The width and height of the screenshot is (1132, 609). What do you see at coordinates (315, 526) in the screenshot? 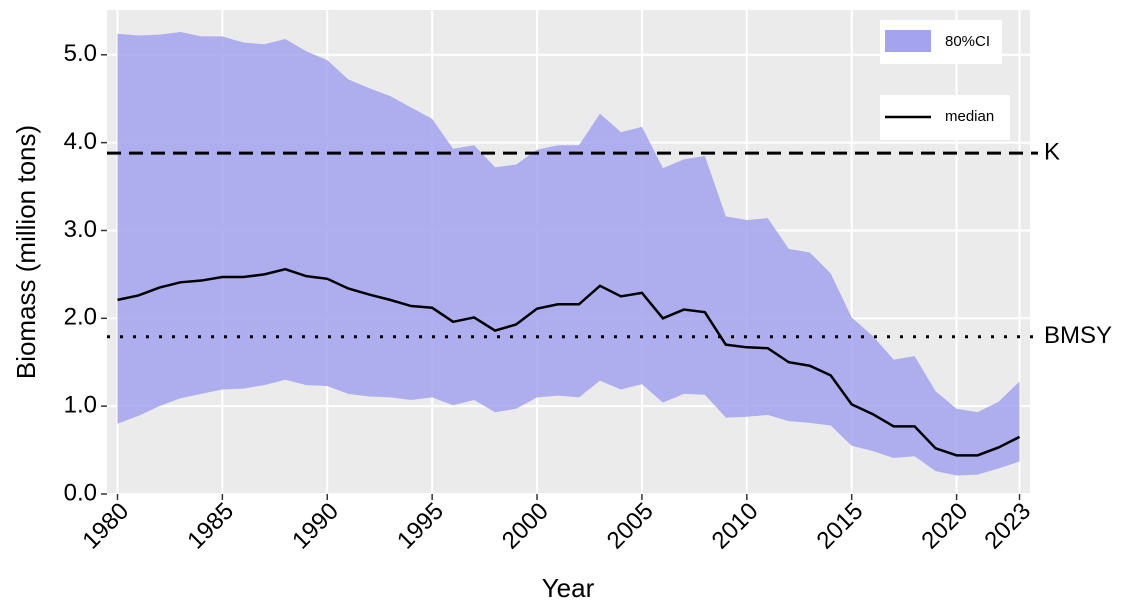
I see `x-tick-label: 1990` at bounding box center [315, 526].